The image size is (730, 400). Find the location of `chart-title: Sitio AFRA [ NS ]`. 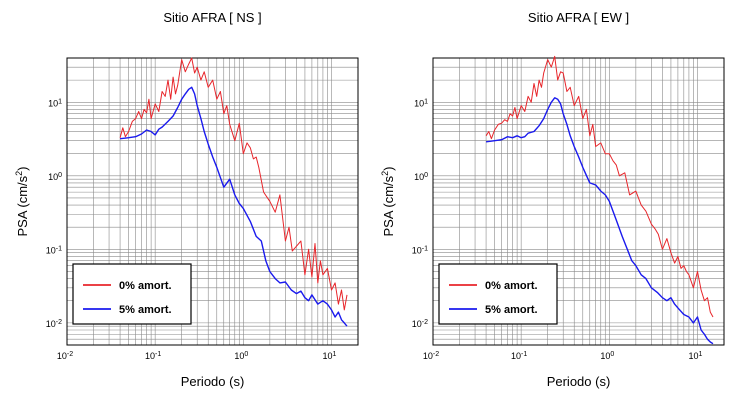

chart-title: Sitio AFRA [ NS ] is located at coordinates (212, 17).